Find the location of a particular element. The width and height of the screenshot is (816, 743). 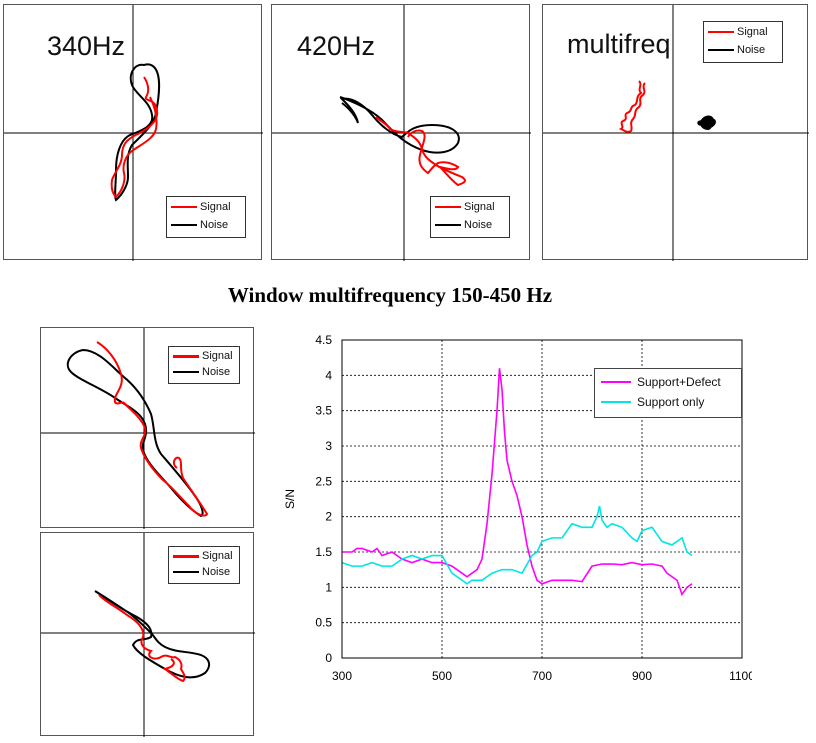

x-tick-label: 700 is located at coordinates (542, 676).